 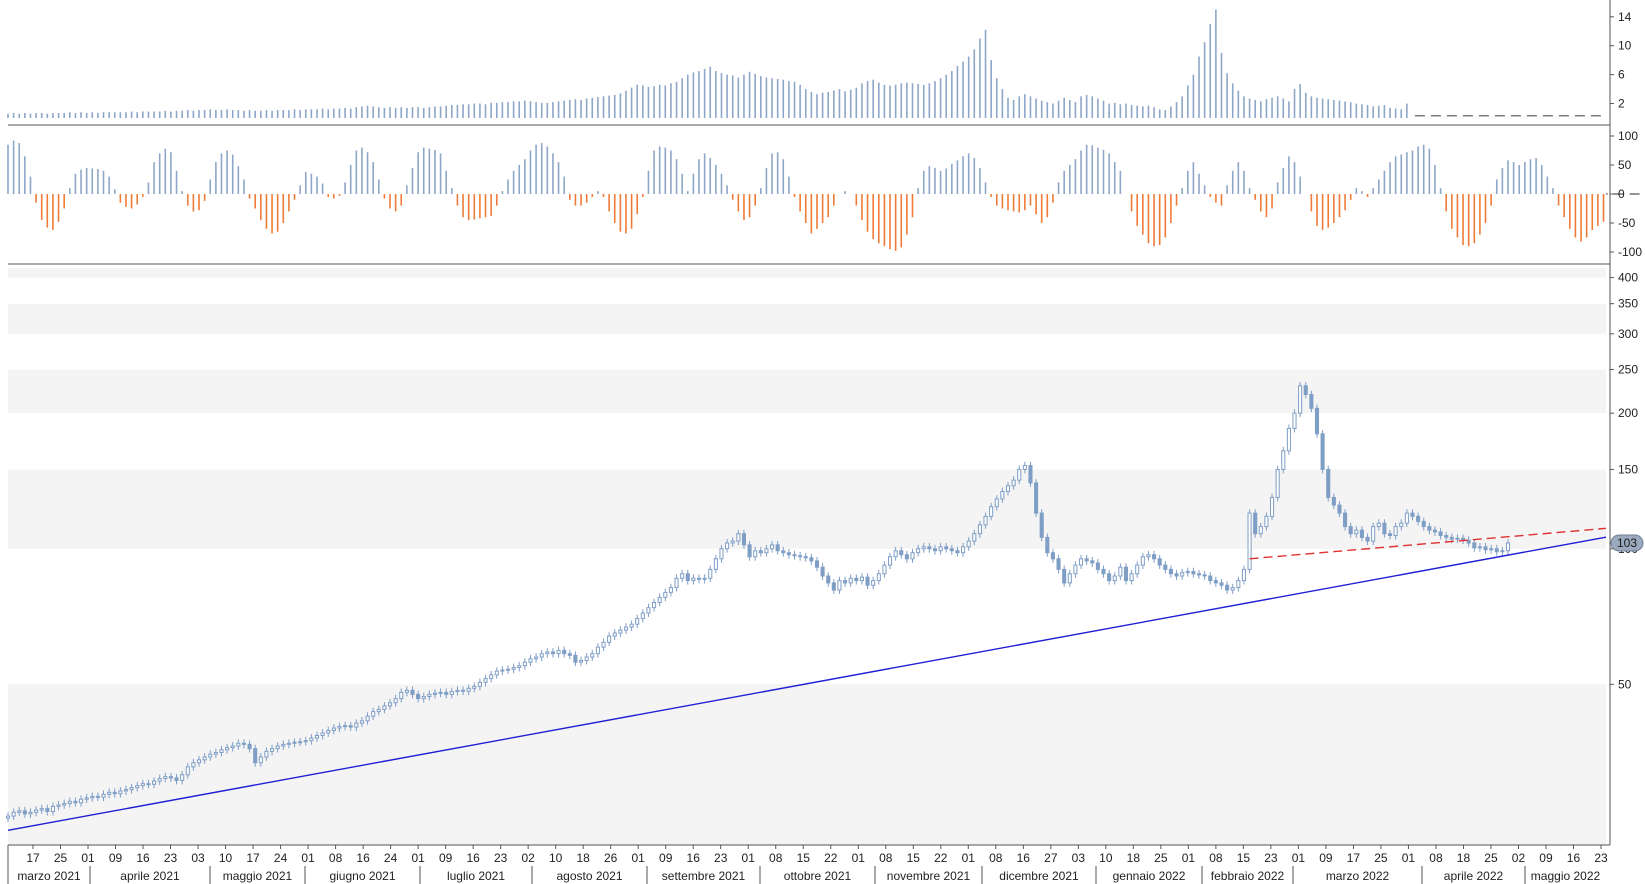 I want to click on x-day-tick: 02, so click(x=528, y=858).